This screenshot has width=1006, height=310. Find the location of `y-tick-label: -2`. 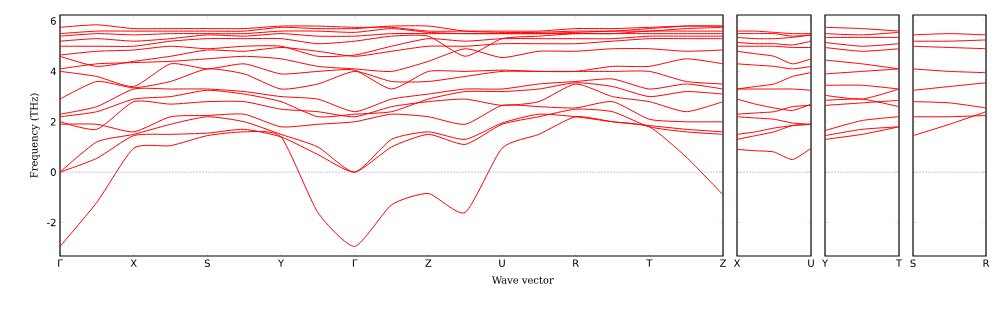

y-tick-label: -2 is located at coordinates (51, 222).